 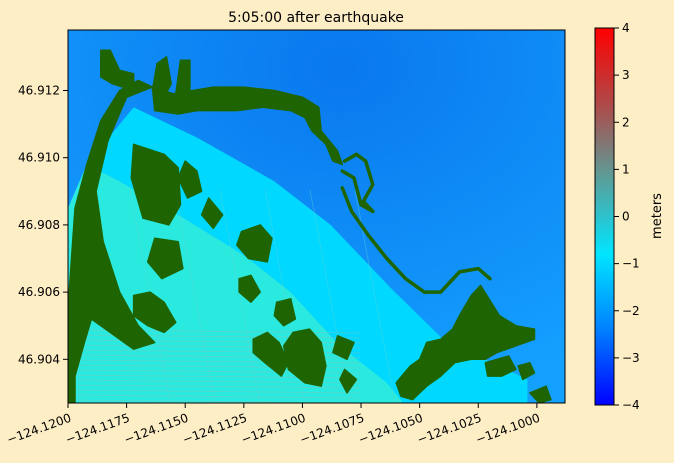 I want to click on colorbar-tick-label: −3, so click(x=631, y=358).